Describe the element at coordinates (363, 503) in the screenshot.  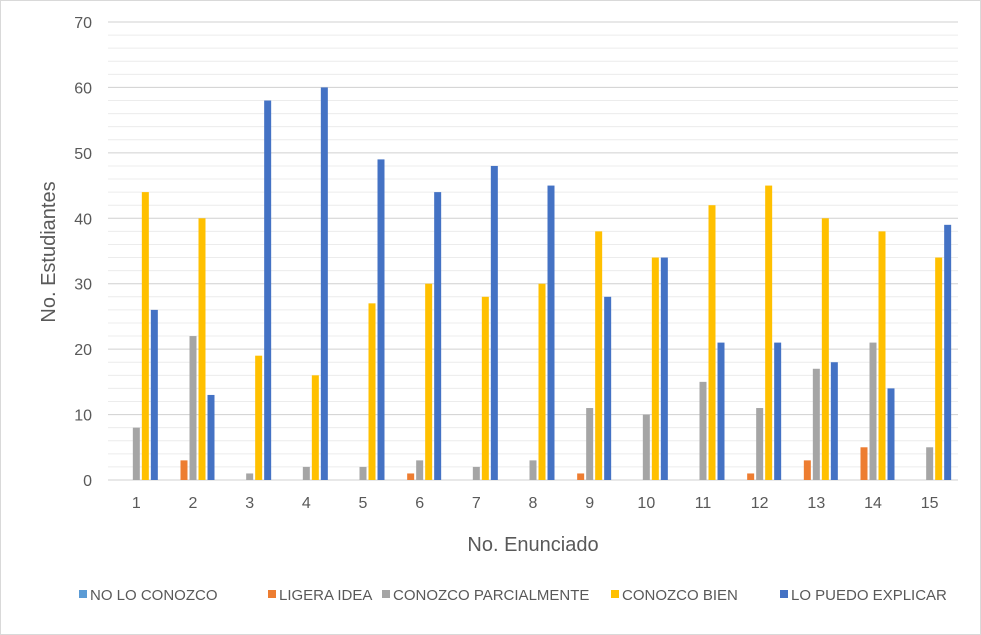
I see `x-tick-label: 5` at that location.